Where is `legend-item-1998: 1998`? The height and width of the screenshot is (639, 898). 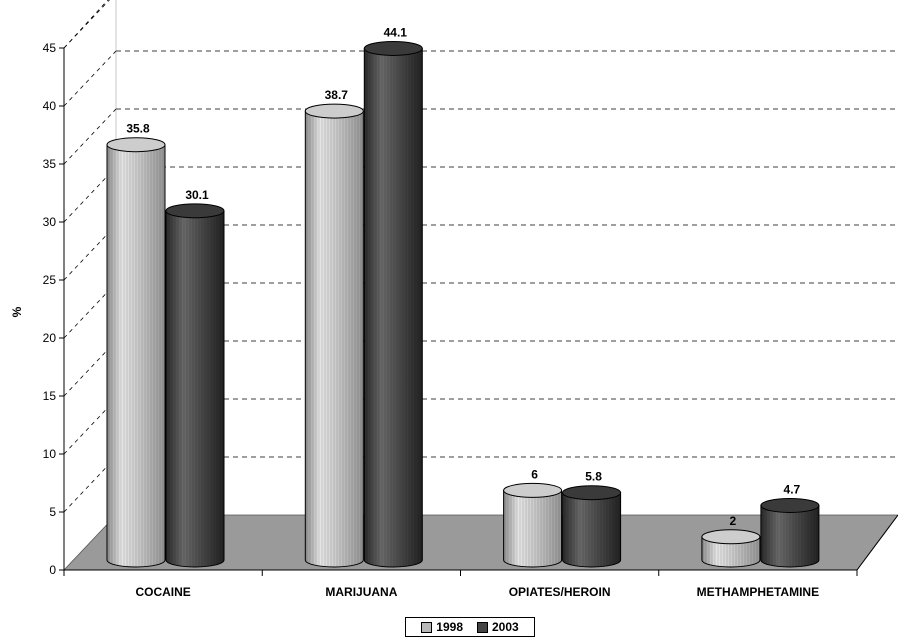
legend-item-1998: 1998 is located at coordinates (442, 627).